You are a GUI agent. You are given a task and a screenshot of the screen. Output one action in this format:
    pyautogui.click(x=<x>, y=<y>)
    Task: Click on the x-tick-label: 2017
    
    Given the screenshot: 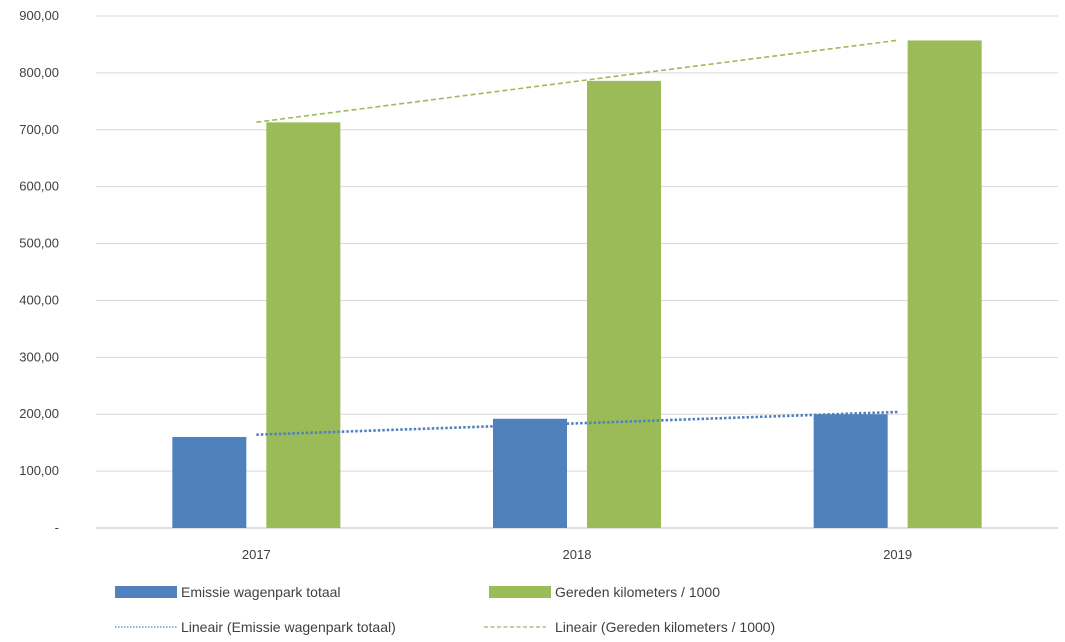 What is the action you would take?
    pyautogui.click(x=256, y=554)
    